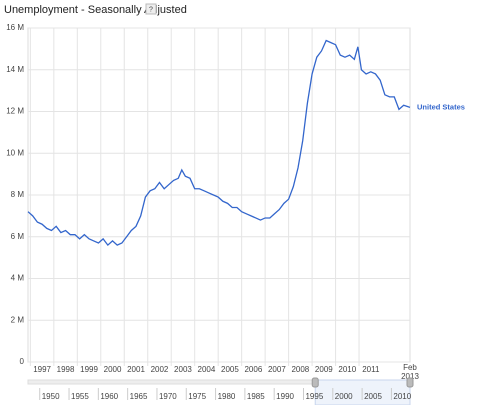 Image resolution: width=480 pixels, height=405 pixels. What do you see at coordinates (18, 278) in the screenshot?
I see `y-tick-label: 4 M` at bounding box center [18, 278].